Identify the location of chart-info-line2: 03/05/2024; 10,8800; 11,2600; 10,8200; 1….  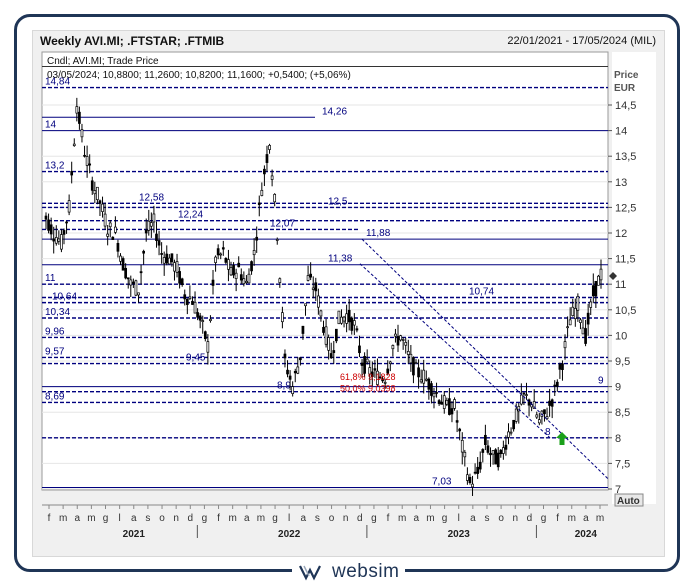
(199, 75).